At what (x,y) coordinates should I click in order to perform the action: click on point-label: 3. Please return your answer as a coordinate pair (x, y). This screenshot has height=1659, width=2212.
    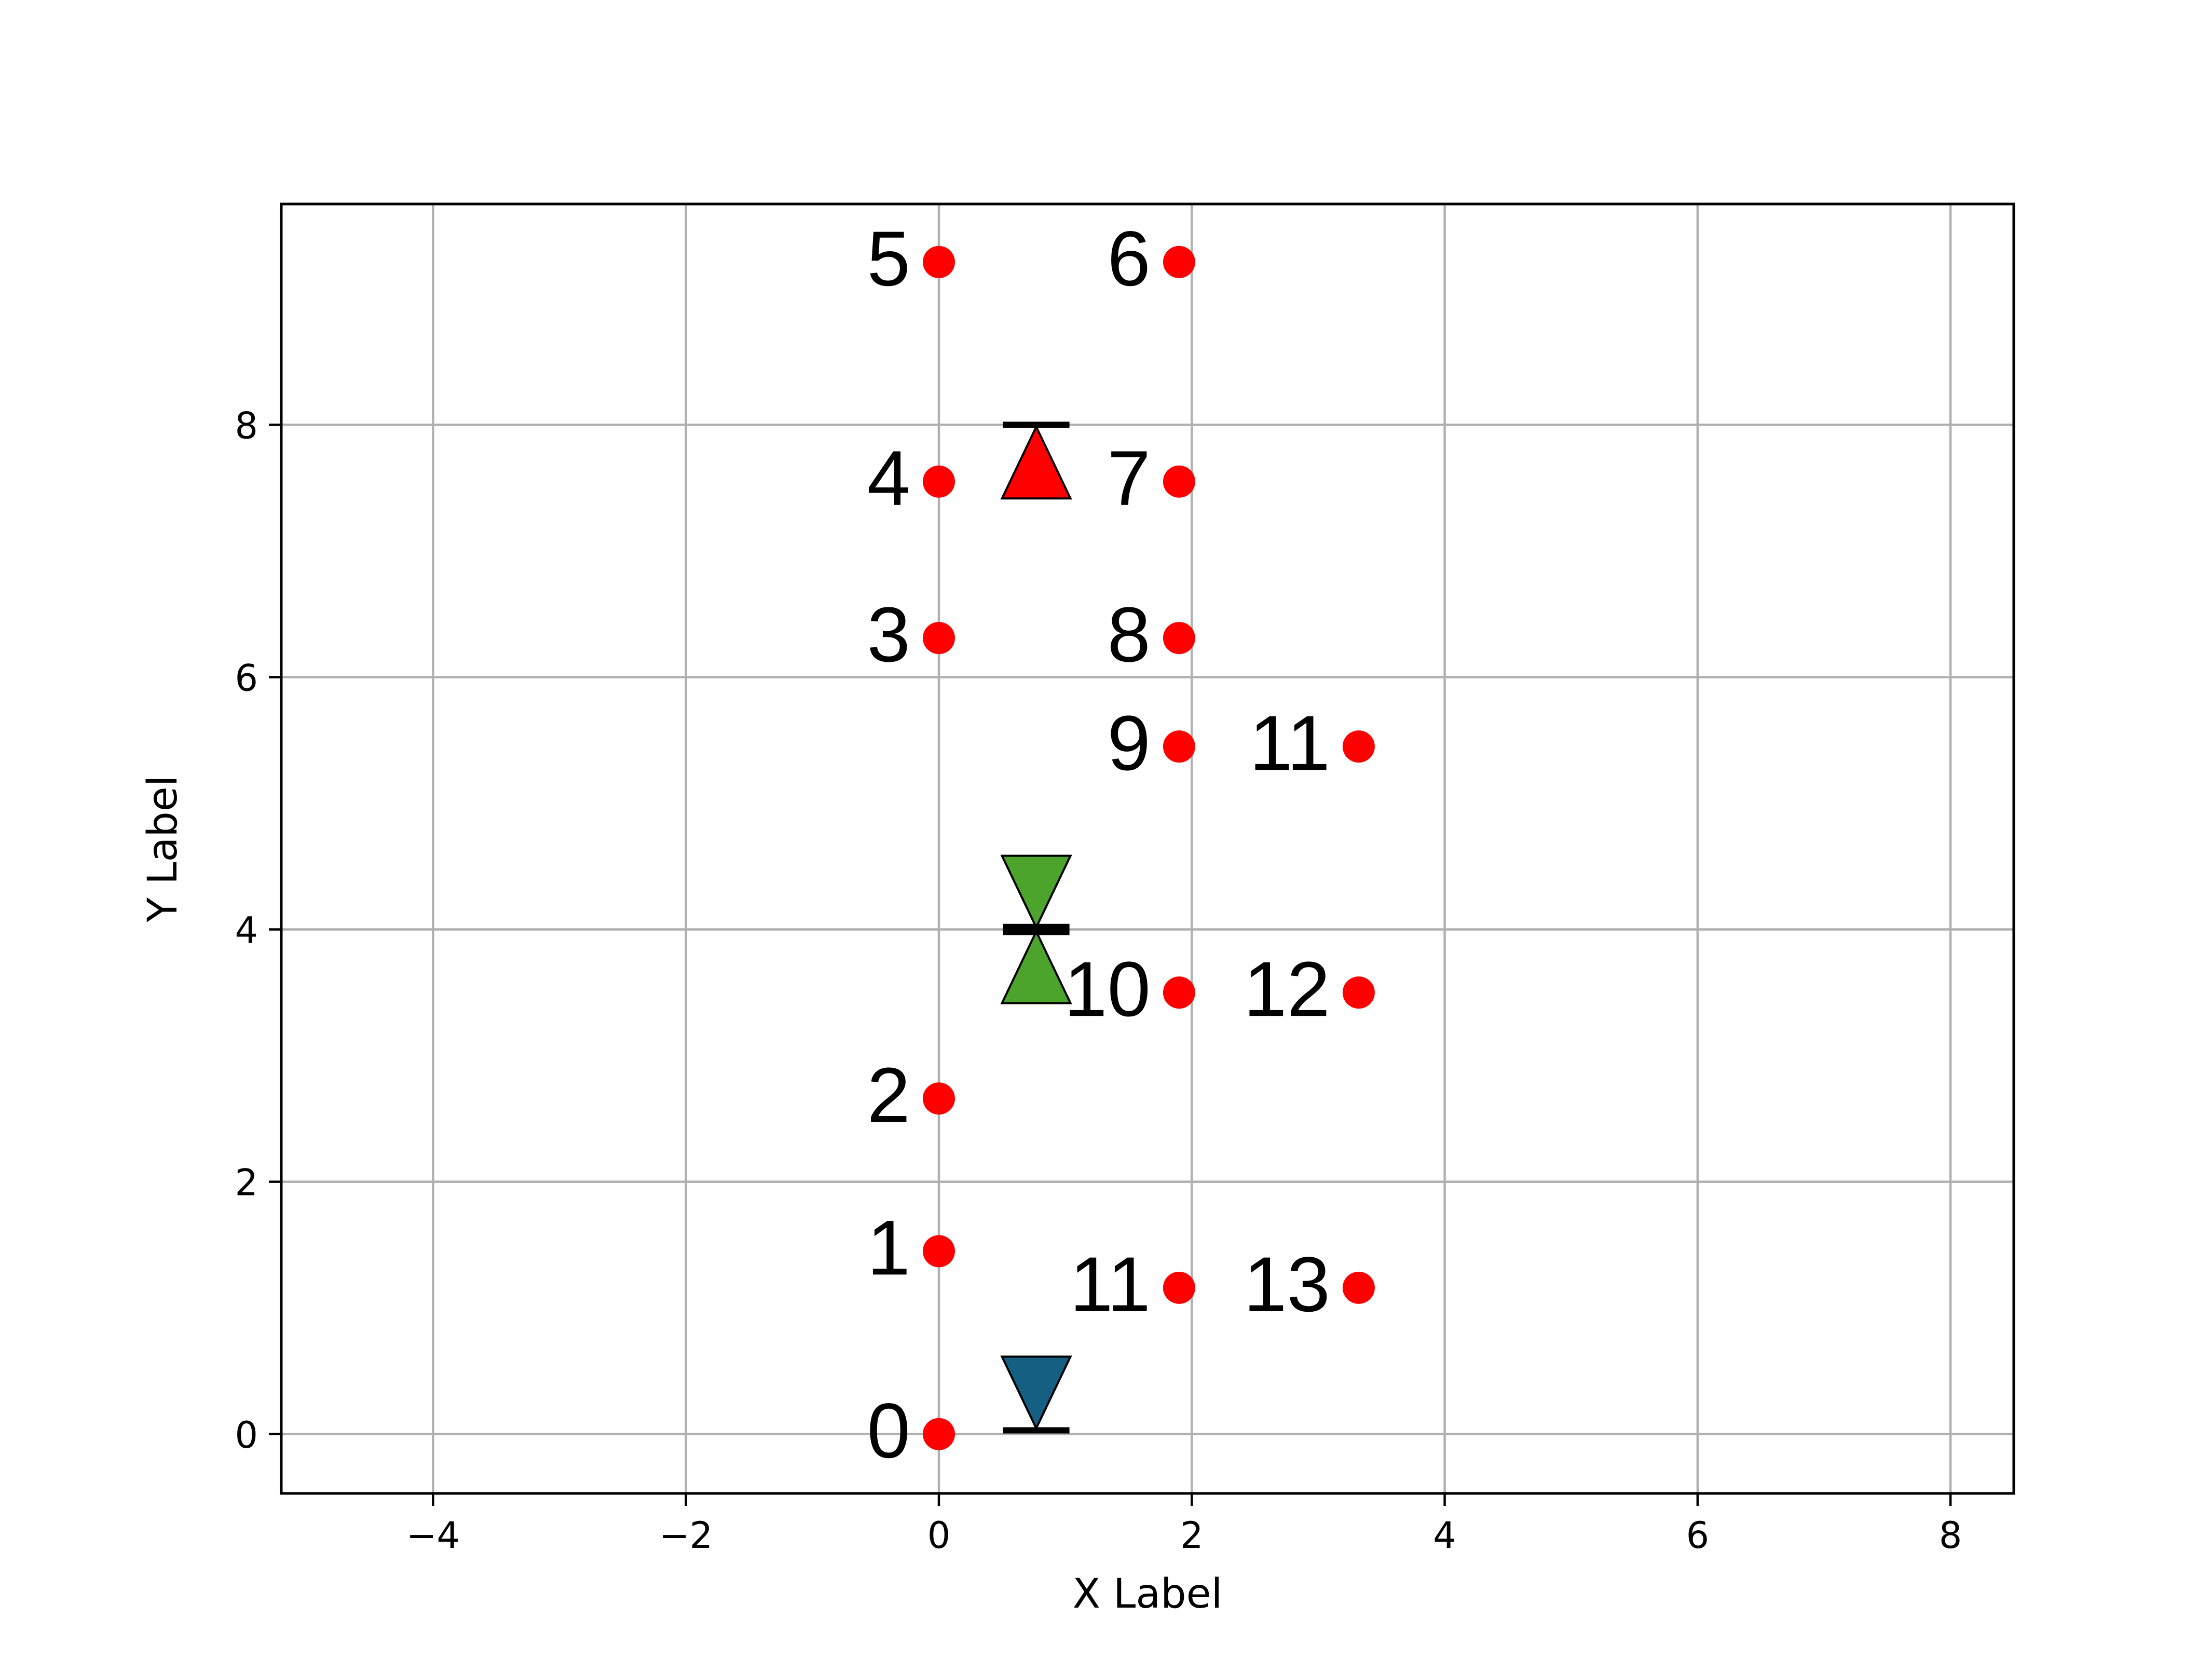
    Looking at the image, I should click on (888, 634).